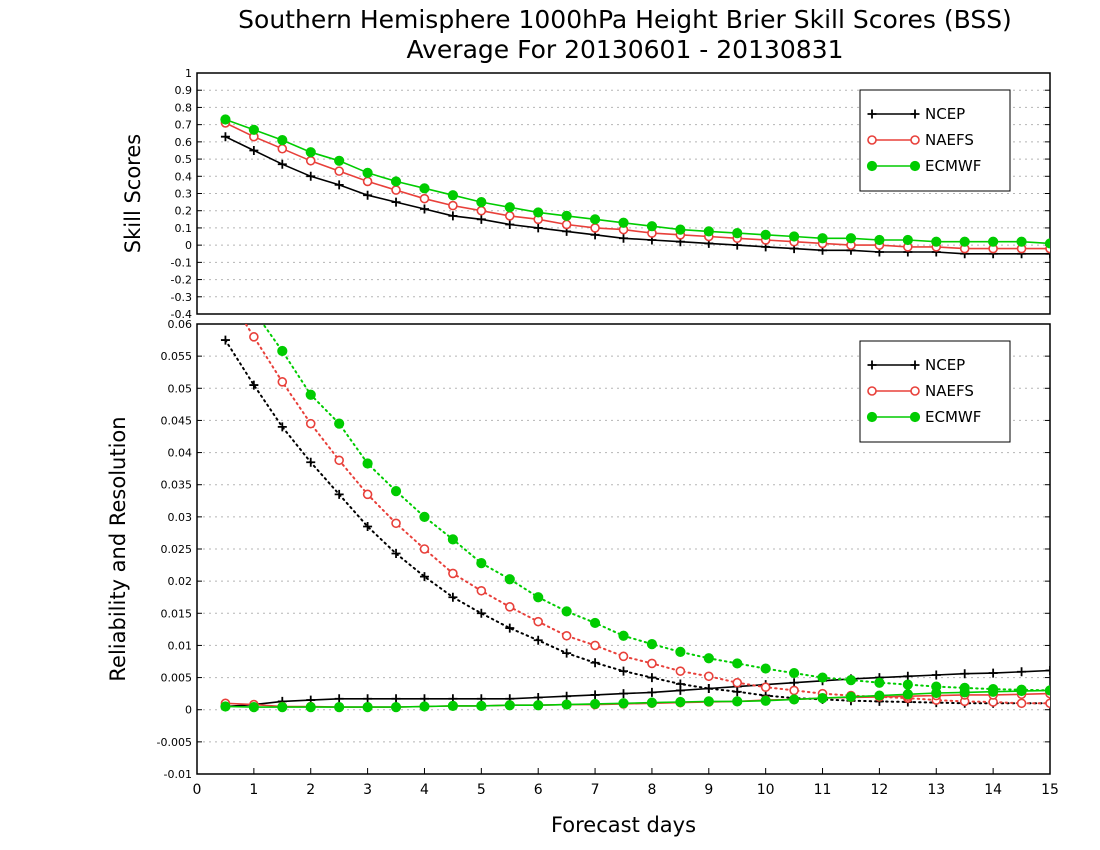 The width and height of the screenshot is (1100, 850). I want to click on y-tick-label: 0.2, so click(184, 211).